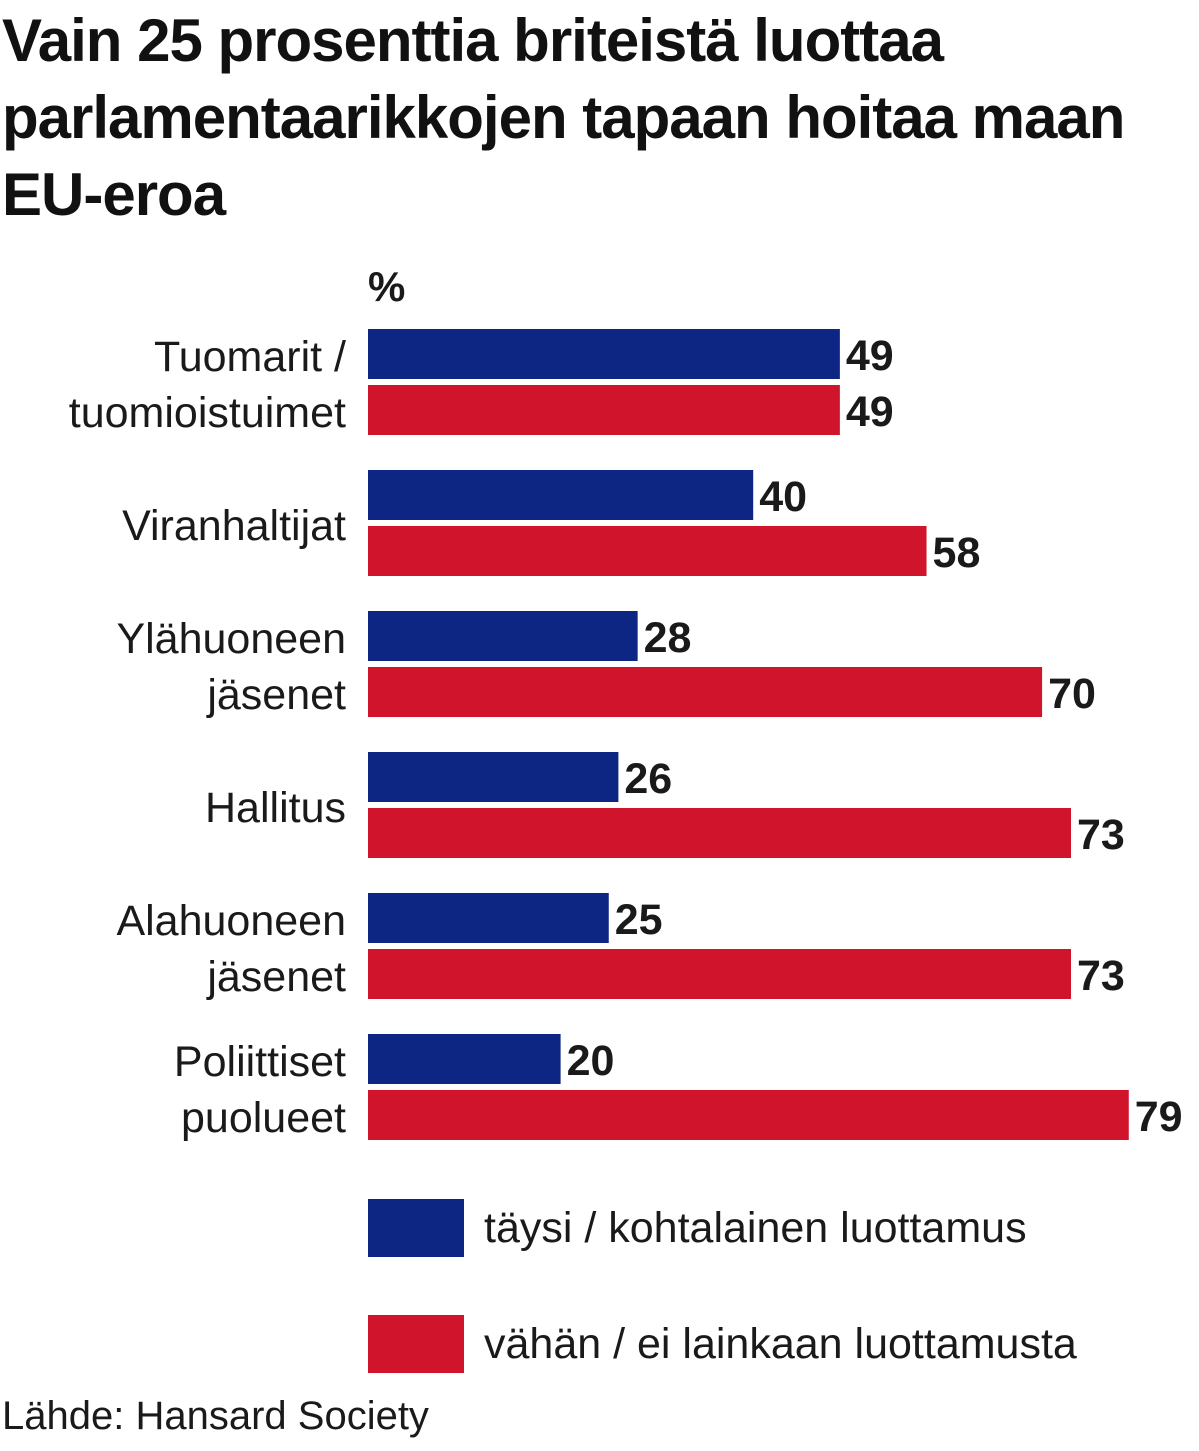 Image resolution: width=1199 pixels, height=1451 pixels. Describe the element at coordinates (263, 1118) in the screenshot. I see `category-label: puolueet` at that location.